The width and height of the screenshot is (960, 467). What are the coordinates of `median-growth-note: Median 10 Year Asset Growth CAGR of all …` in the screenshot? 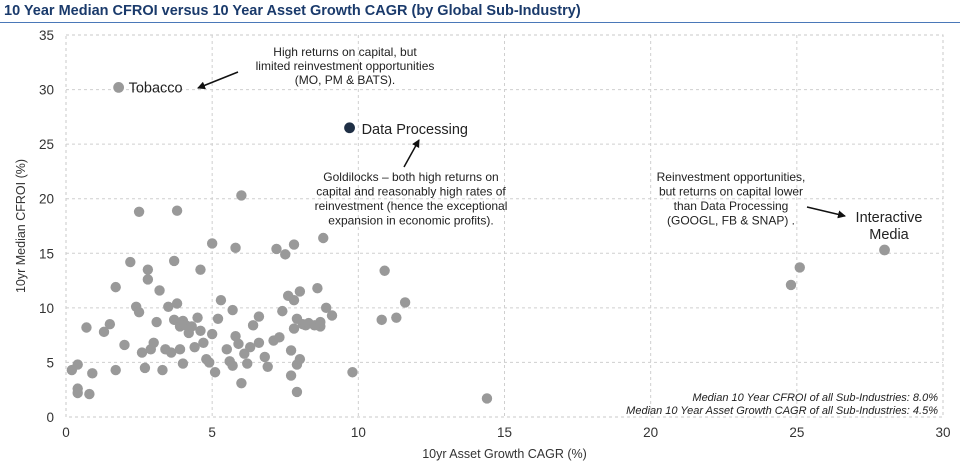 It's located at (782, 411).